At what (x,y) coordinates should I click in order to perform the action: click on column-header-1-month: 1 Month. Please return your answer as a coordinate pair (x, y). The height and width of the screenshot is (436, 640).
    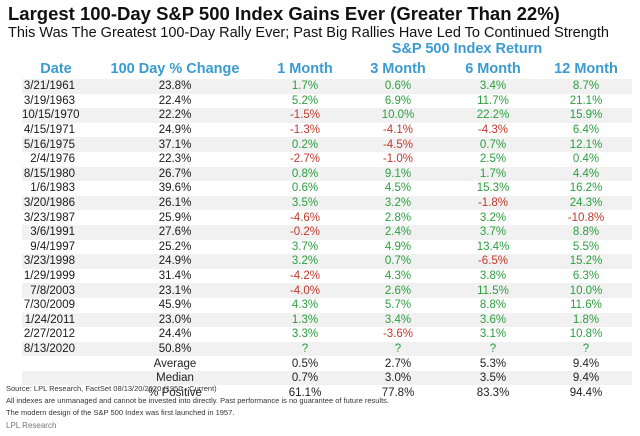
    Looking at the image, I should click on (305, 69).